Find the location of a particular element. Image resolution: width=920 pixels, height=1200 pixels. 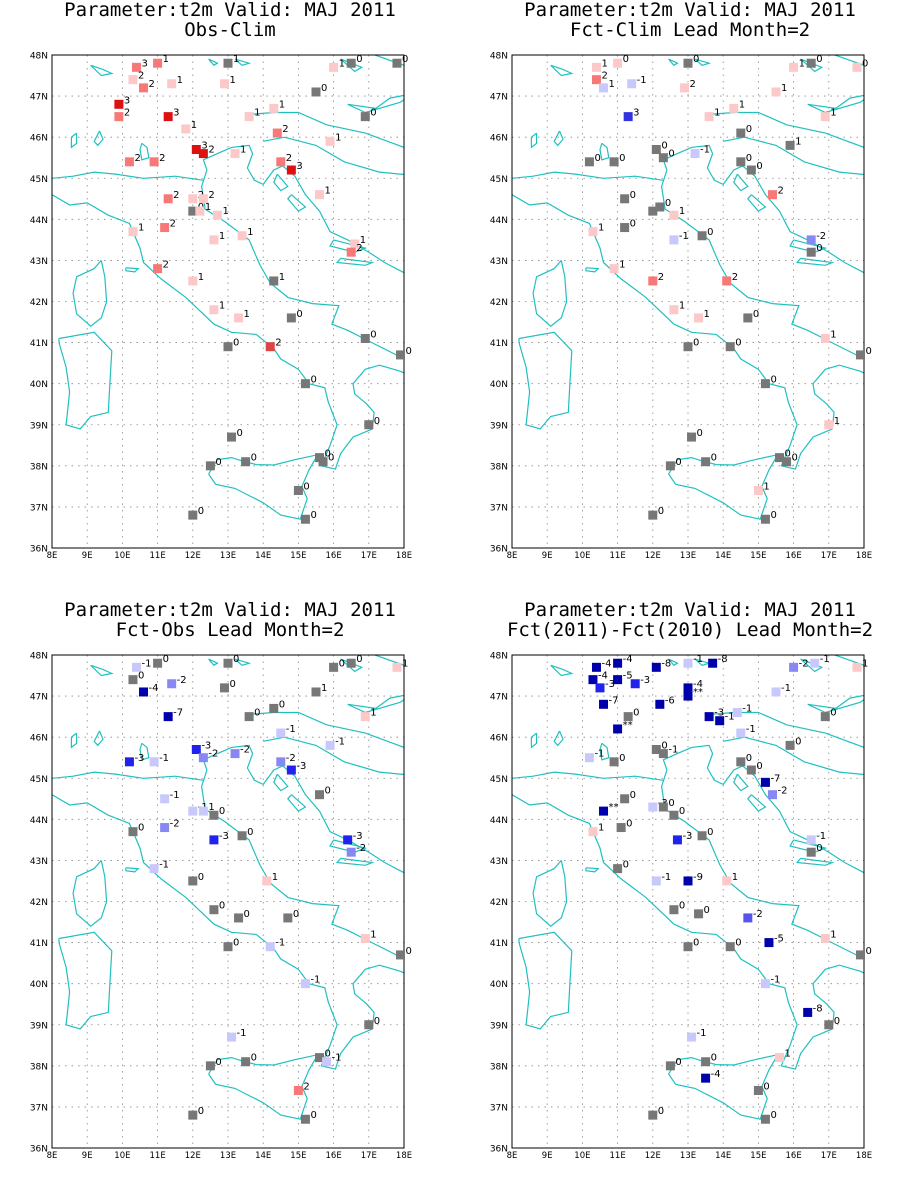

lon-tick-label: 17E is located at coordinates (369, 556).